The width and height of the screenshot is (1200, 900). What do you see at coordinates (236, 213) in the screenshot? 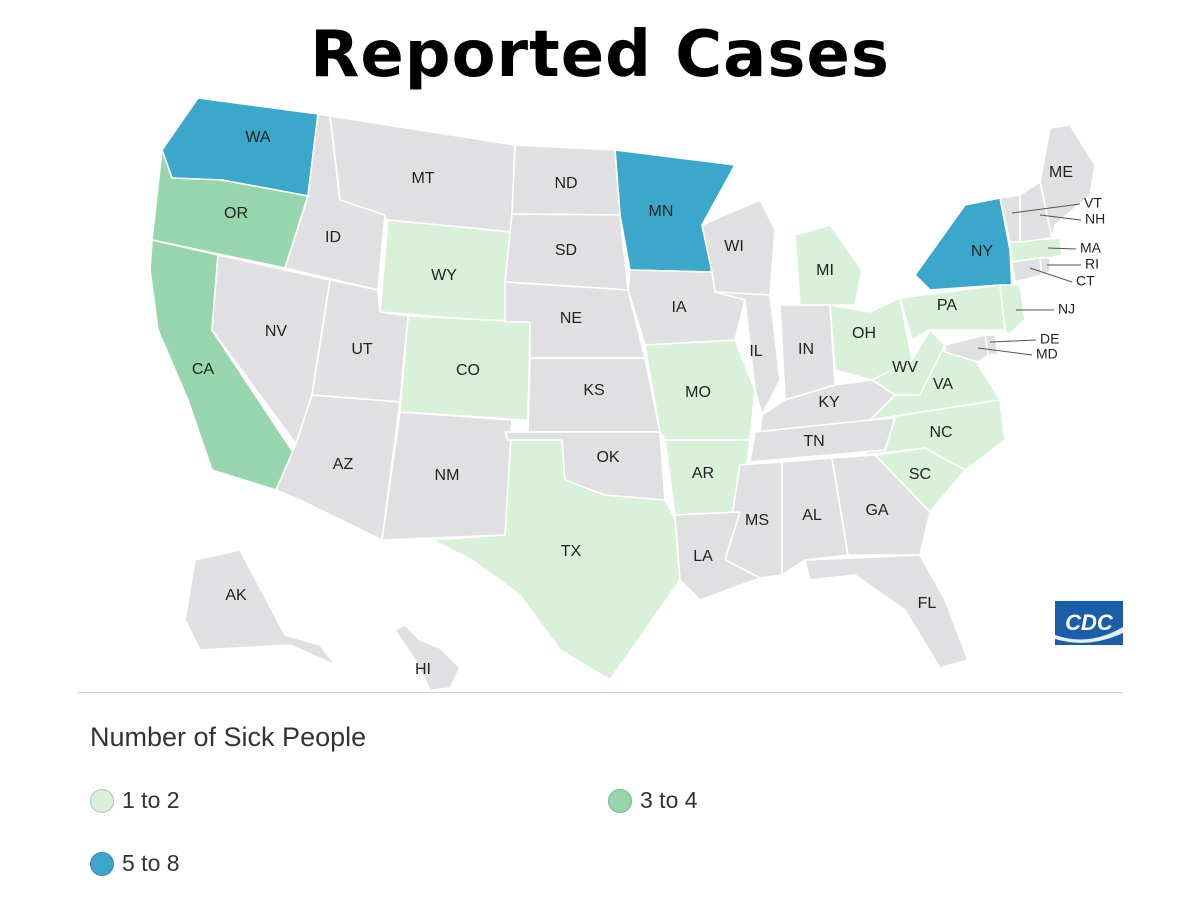
I see `state-label-or: OR` at bounding box center [236, 213].